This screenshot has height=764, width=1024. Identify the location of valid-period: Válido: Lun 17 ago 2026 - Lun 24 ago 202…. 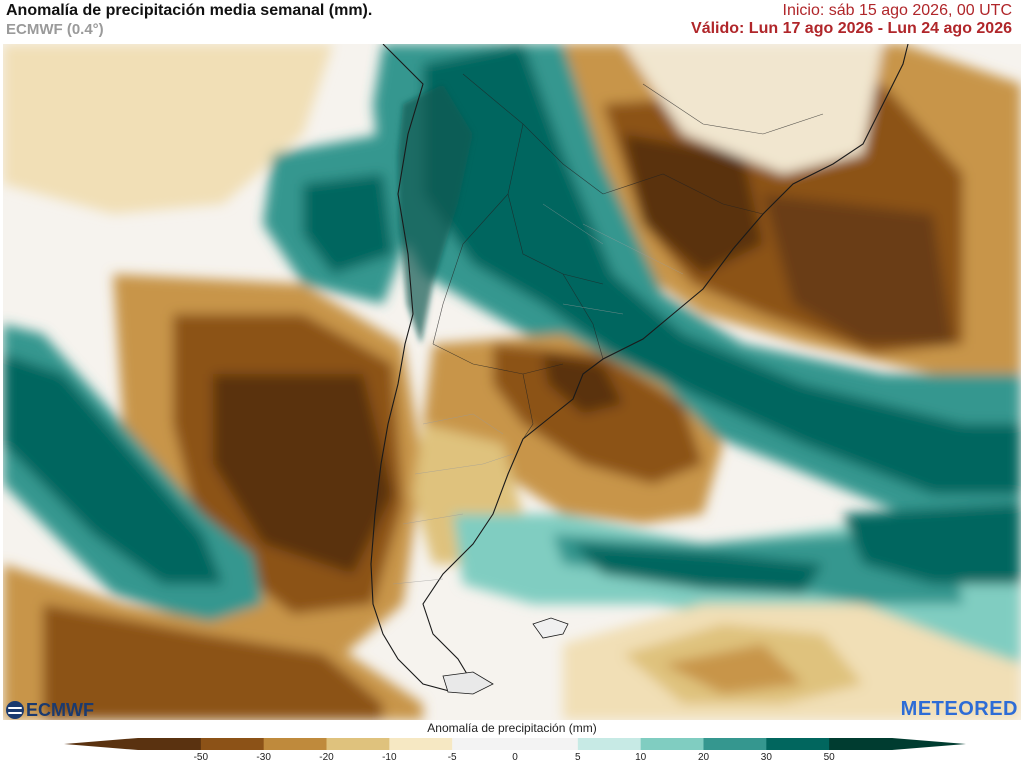
(851, 28).